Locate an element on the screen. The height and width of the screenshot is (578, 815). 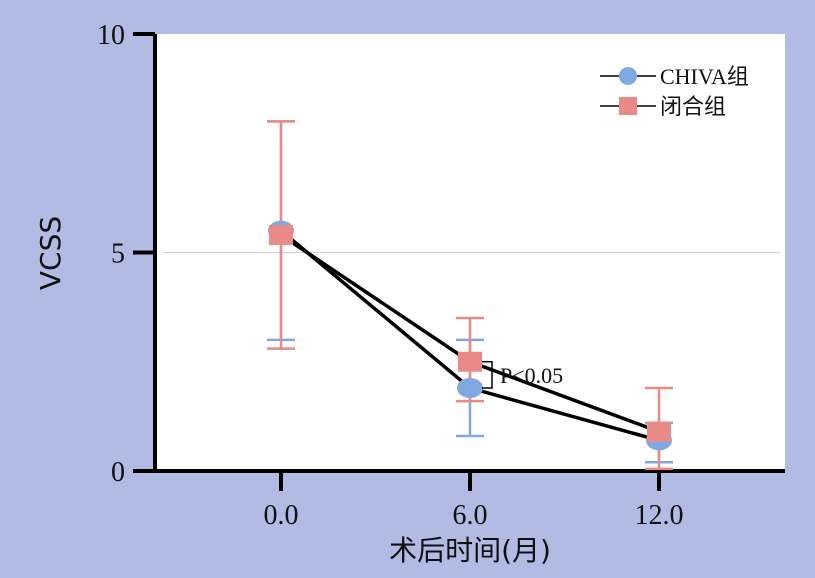
x-axis-title: 术后时间(月) is located at coordinates (470, 550).